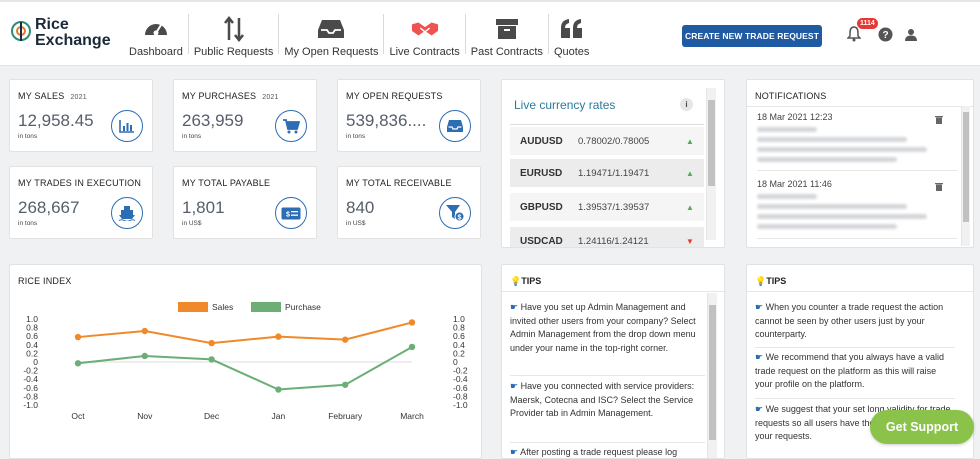 The width and height of the screenshot is (980, 459). What do you see at coordinates (409, 202) in the screenshot?
I see `stat-card-total-receivable: MY TOTAL RECEIVABLE 840 in US$ $` at bounding box center [409, 202].